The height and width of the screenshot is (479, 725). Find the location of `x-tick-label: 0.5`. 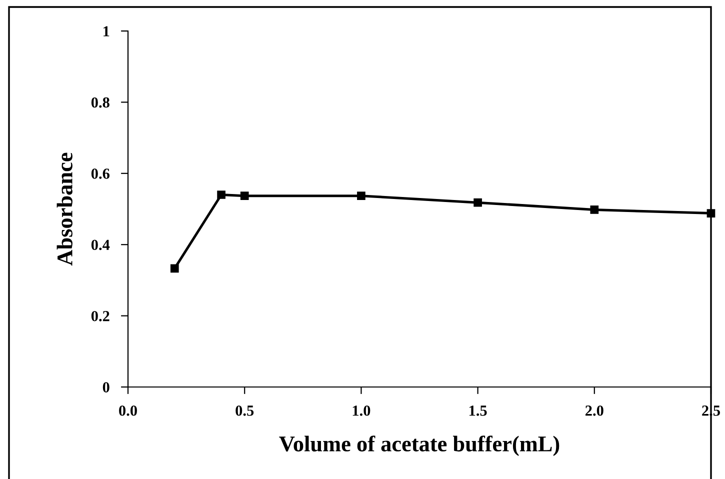

x-tick-label: 0.5 is located at coordinates (245, 410).